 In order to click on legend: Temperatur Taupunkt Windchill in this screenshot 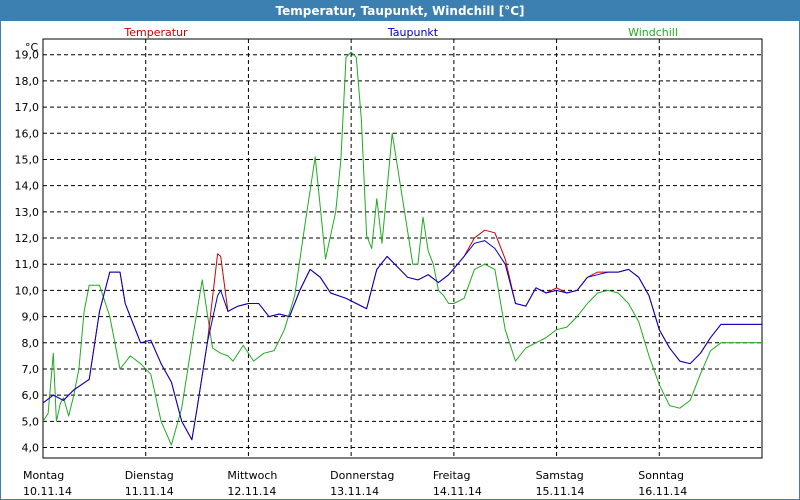, I will do `click(400, 32)`.